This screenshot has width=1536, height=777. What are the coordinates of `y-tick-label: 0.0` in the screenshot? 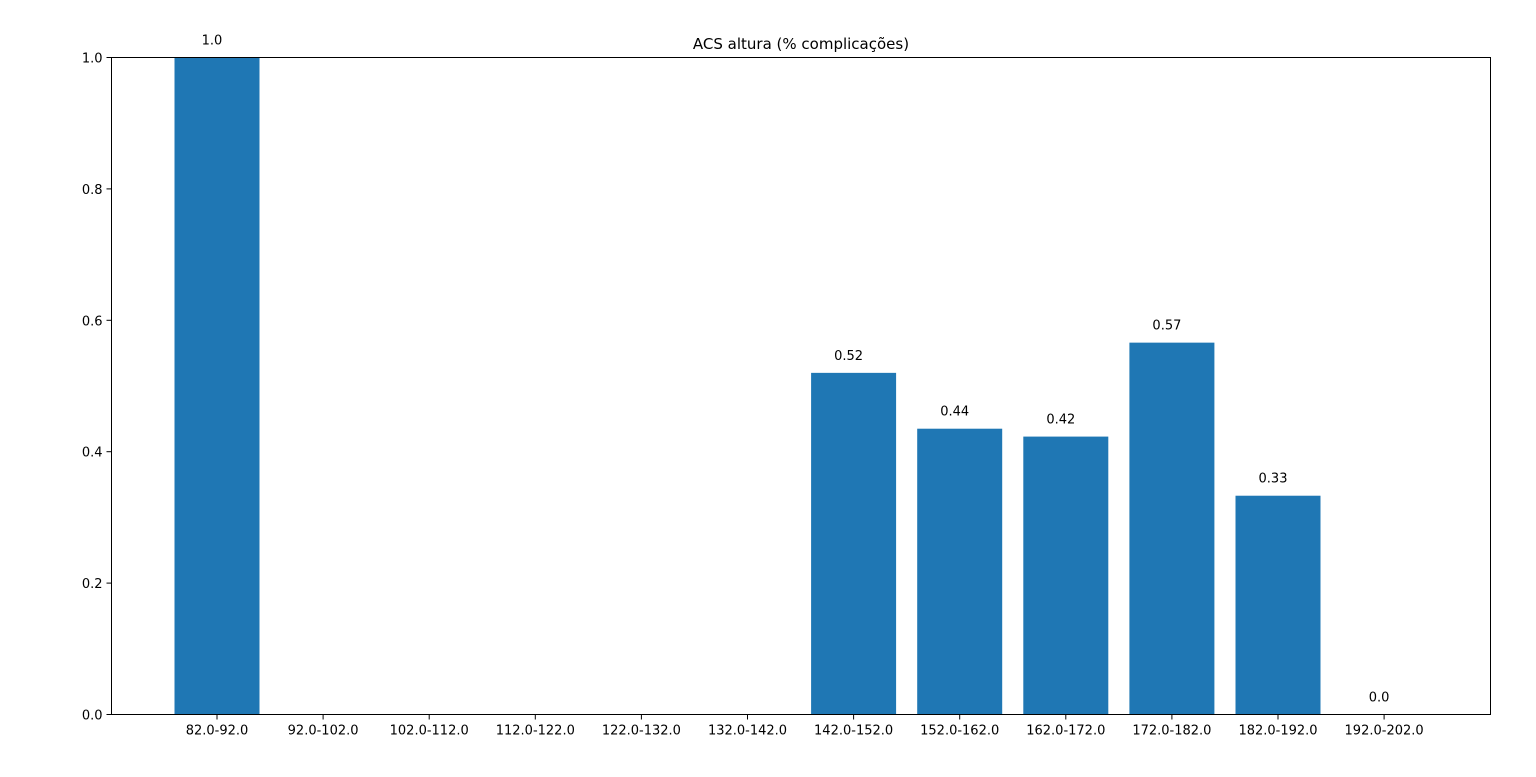 It's located at (92, 716).